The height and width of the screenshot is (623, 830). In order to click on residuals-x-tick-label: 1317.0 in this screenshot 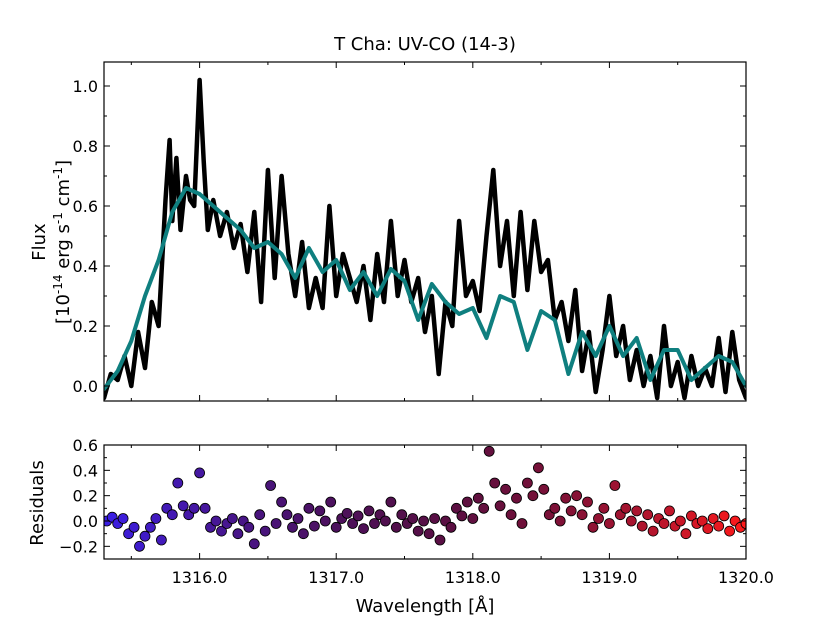, I will do `click(336, 577)`.